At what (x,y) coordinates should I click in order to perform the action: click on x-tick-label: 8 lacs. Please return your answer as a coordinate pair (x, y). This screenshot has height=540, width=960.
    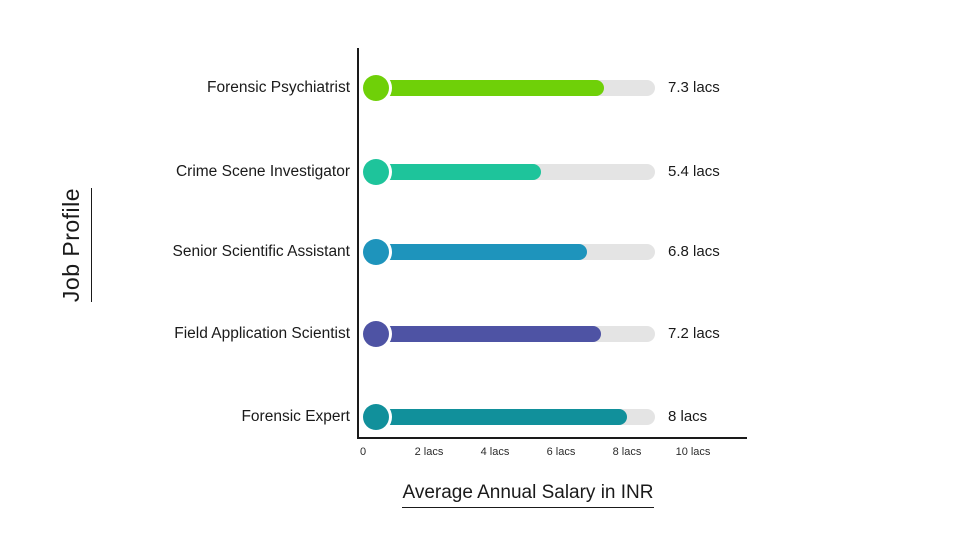
    Looking at the image, I should click on (627, 452).